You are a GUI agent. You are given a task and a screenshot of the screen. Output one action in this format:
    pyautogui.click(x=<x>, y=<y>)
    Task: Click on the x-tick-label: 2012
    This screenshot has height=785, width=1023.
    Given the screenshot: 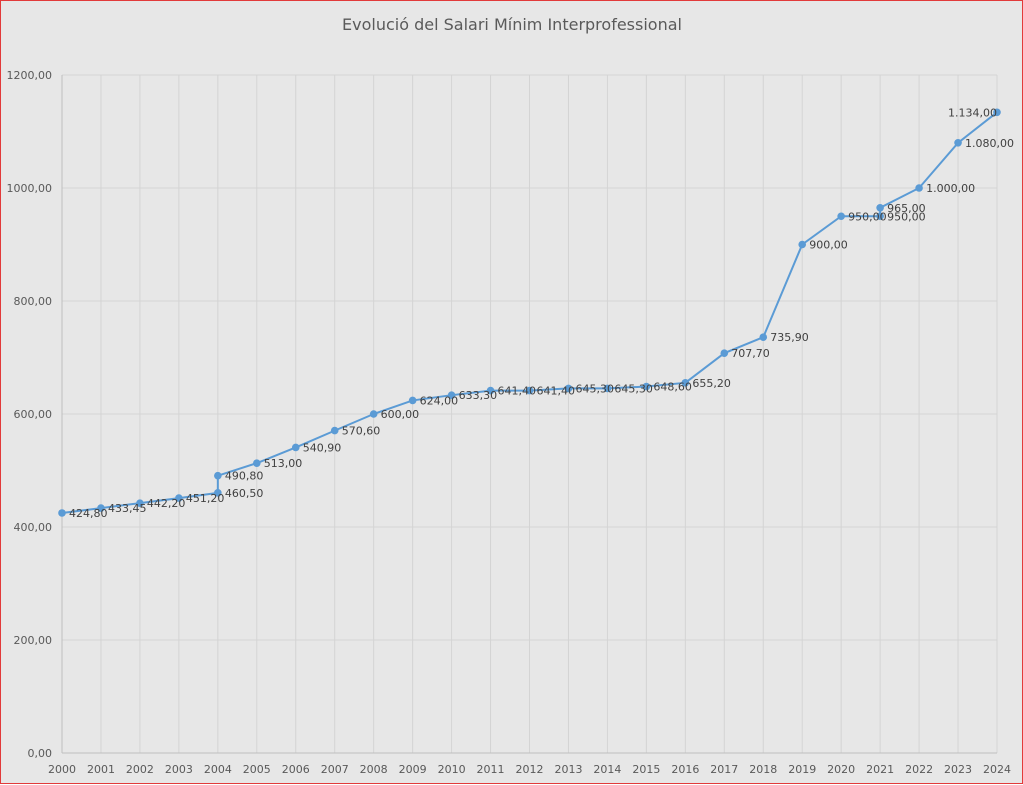 What is the action you would take?
    pyautogui.click(x=530, y=769)
    